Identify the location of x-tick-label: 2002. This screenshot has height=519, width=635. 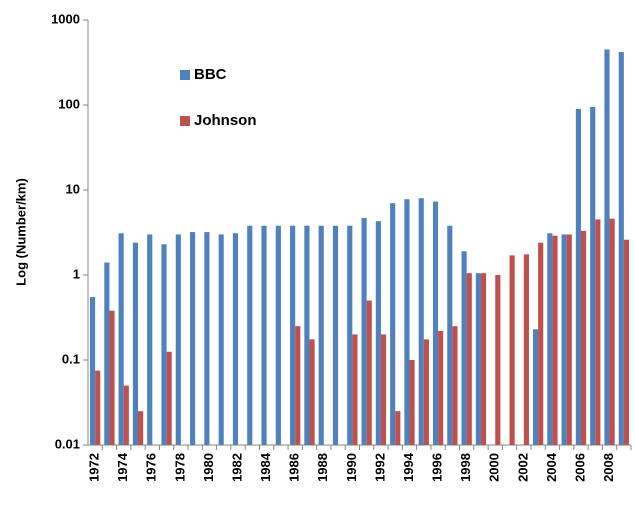
(522, 467).